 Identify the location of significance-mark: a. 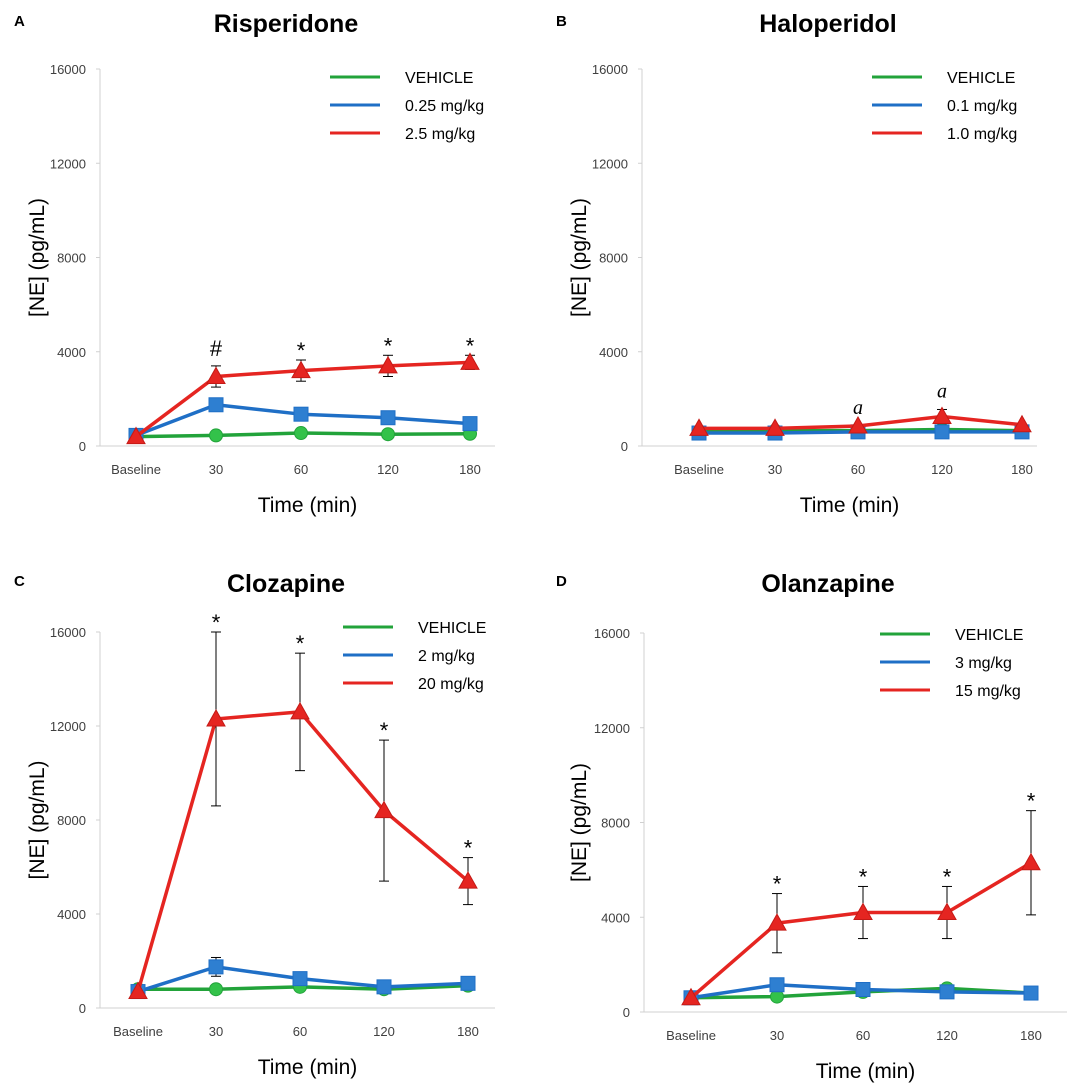
(942, 391).